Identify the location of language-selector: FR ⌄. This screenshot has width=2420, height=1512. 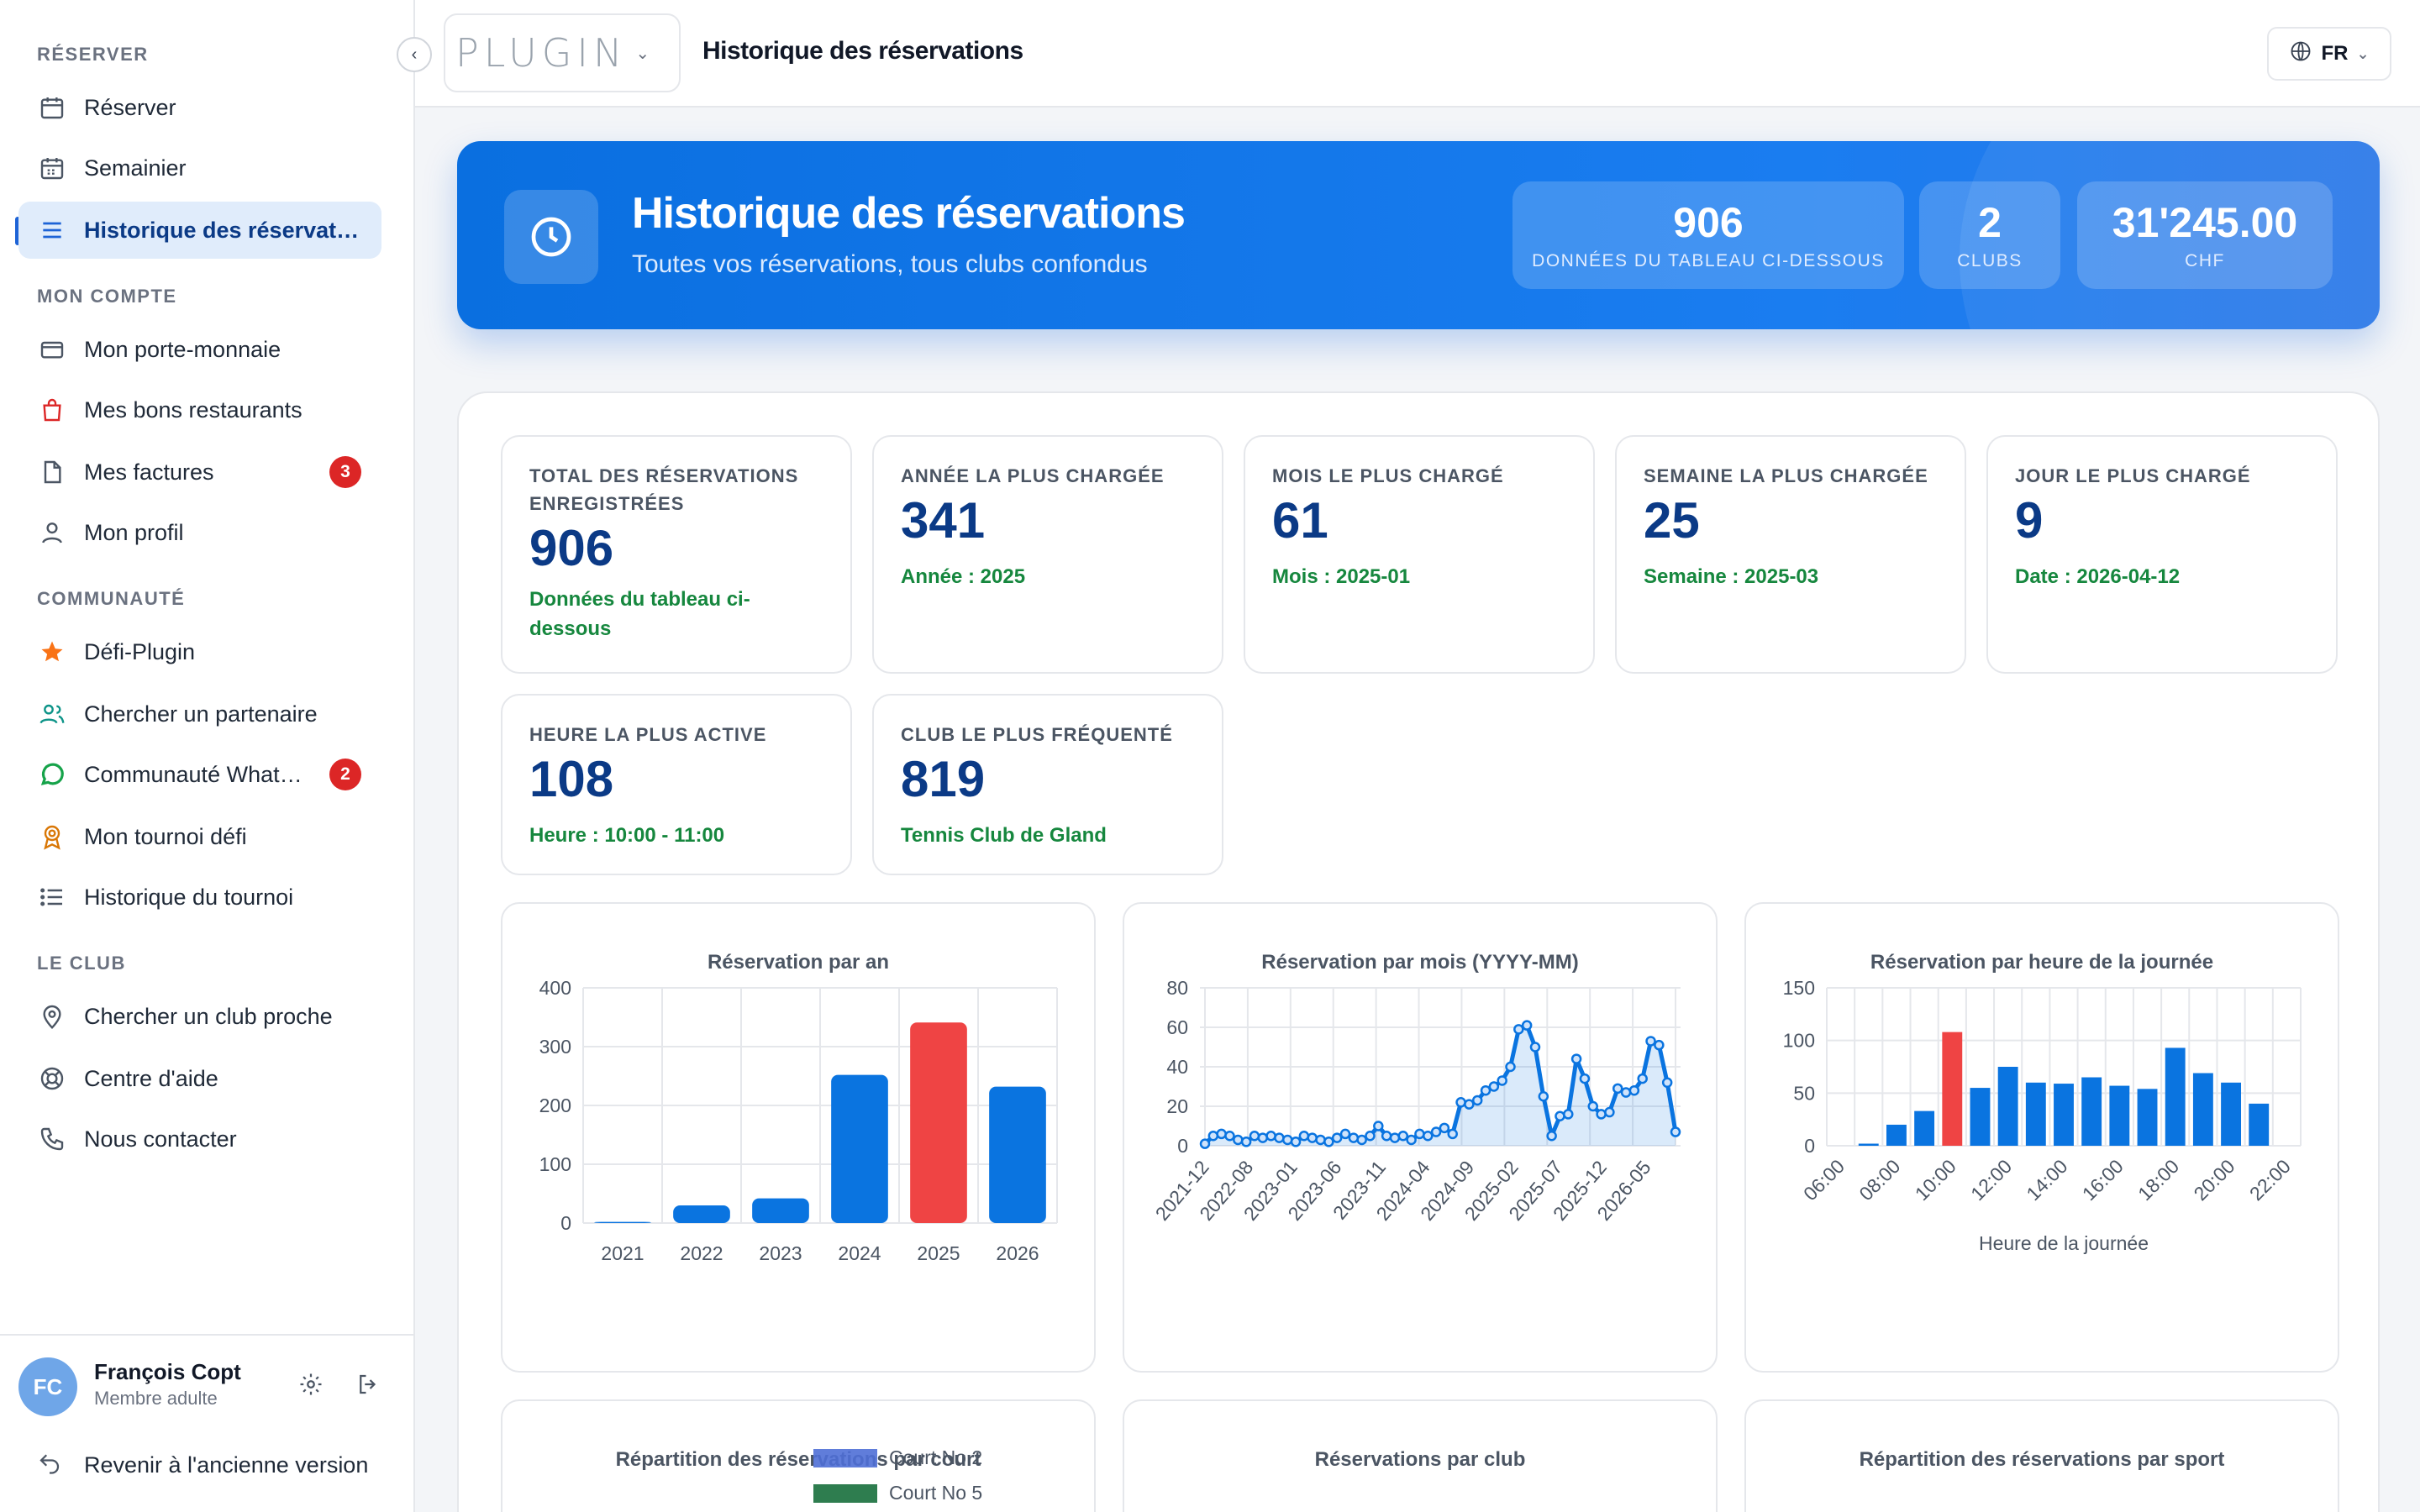
(2329, 54).